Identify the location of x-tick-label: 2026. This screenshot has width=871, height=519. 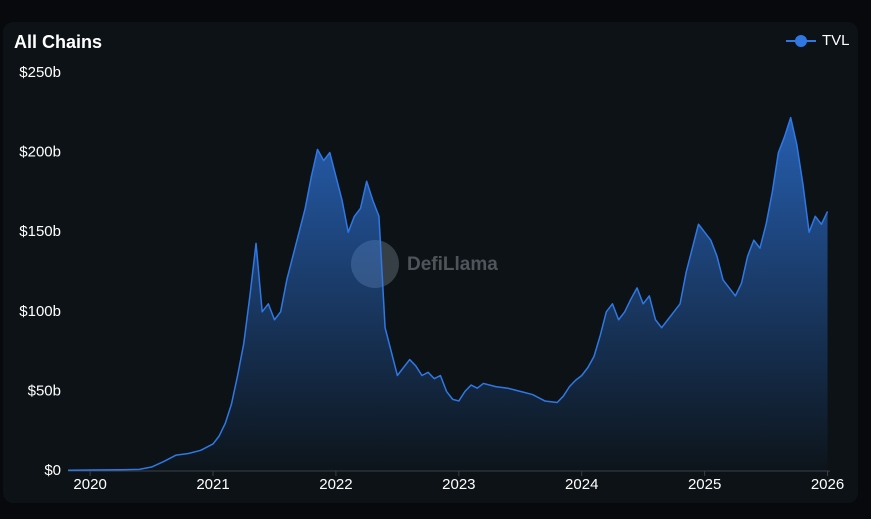
(827, 484).